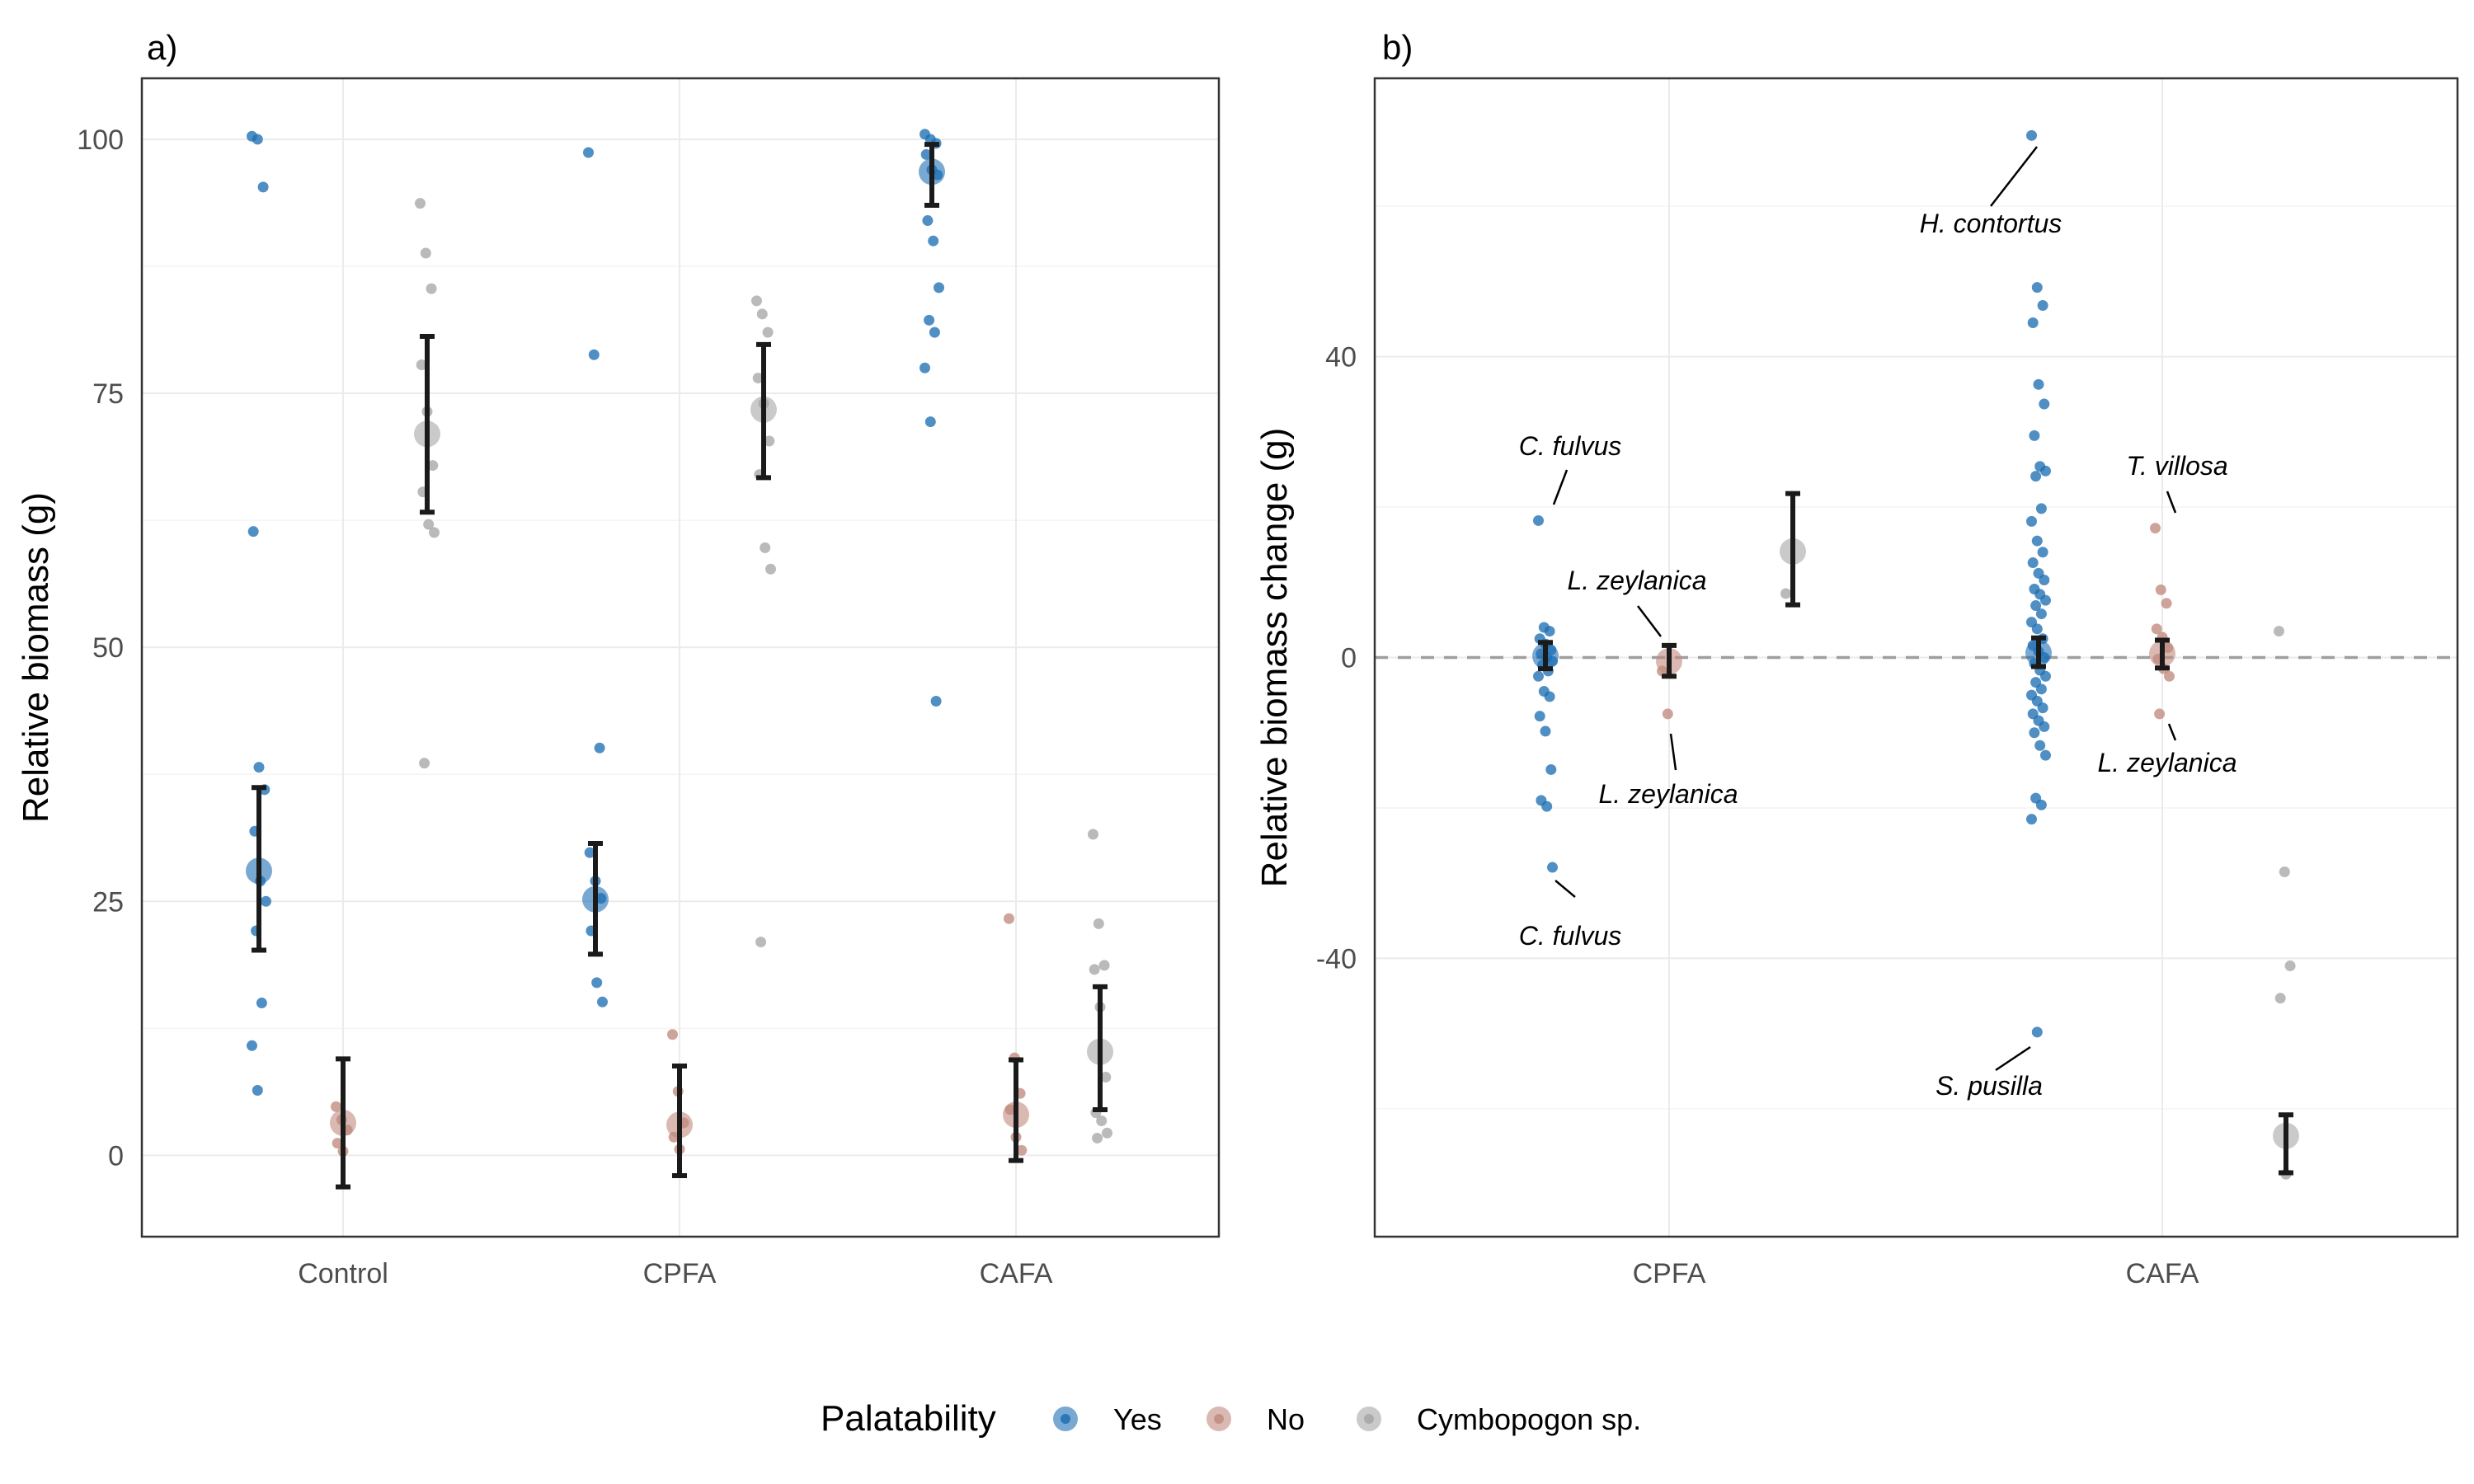  Describe the element at coordinates (1637, 601) in the screenshot. I see `annotation-l-zeylanica: L. zeylanica` at that location.